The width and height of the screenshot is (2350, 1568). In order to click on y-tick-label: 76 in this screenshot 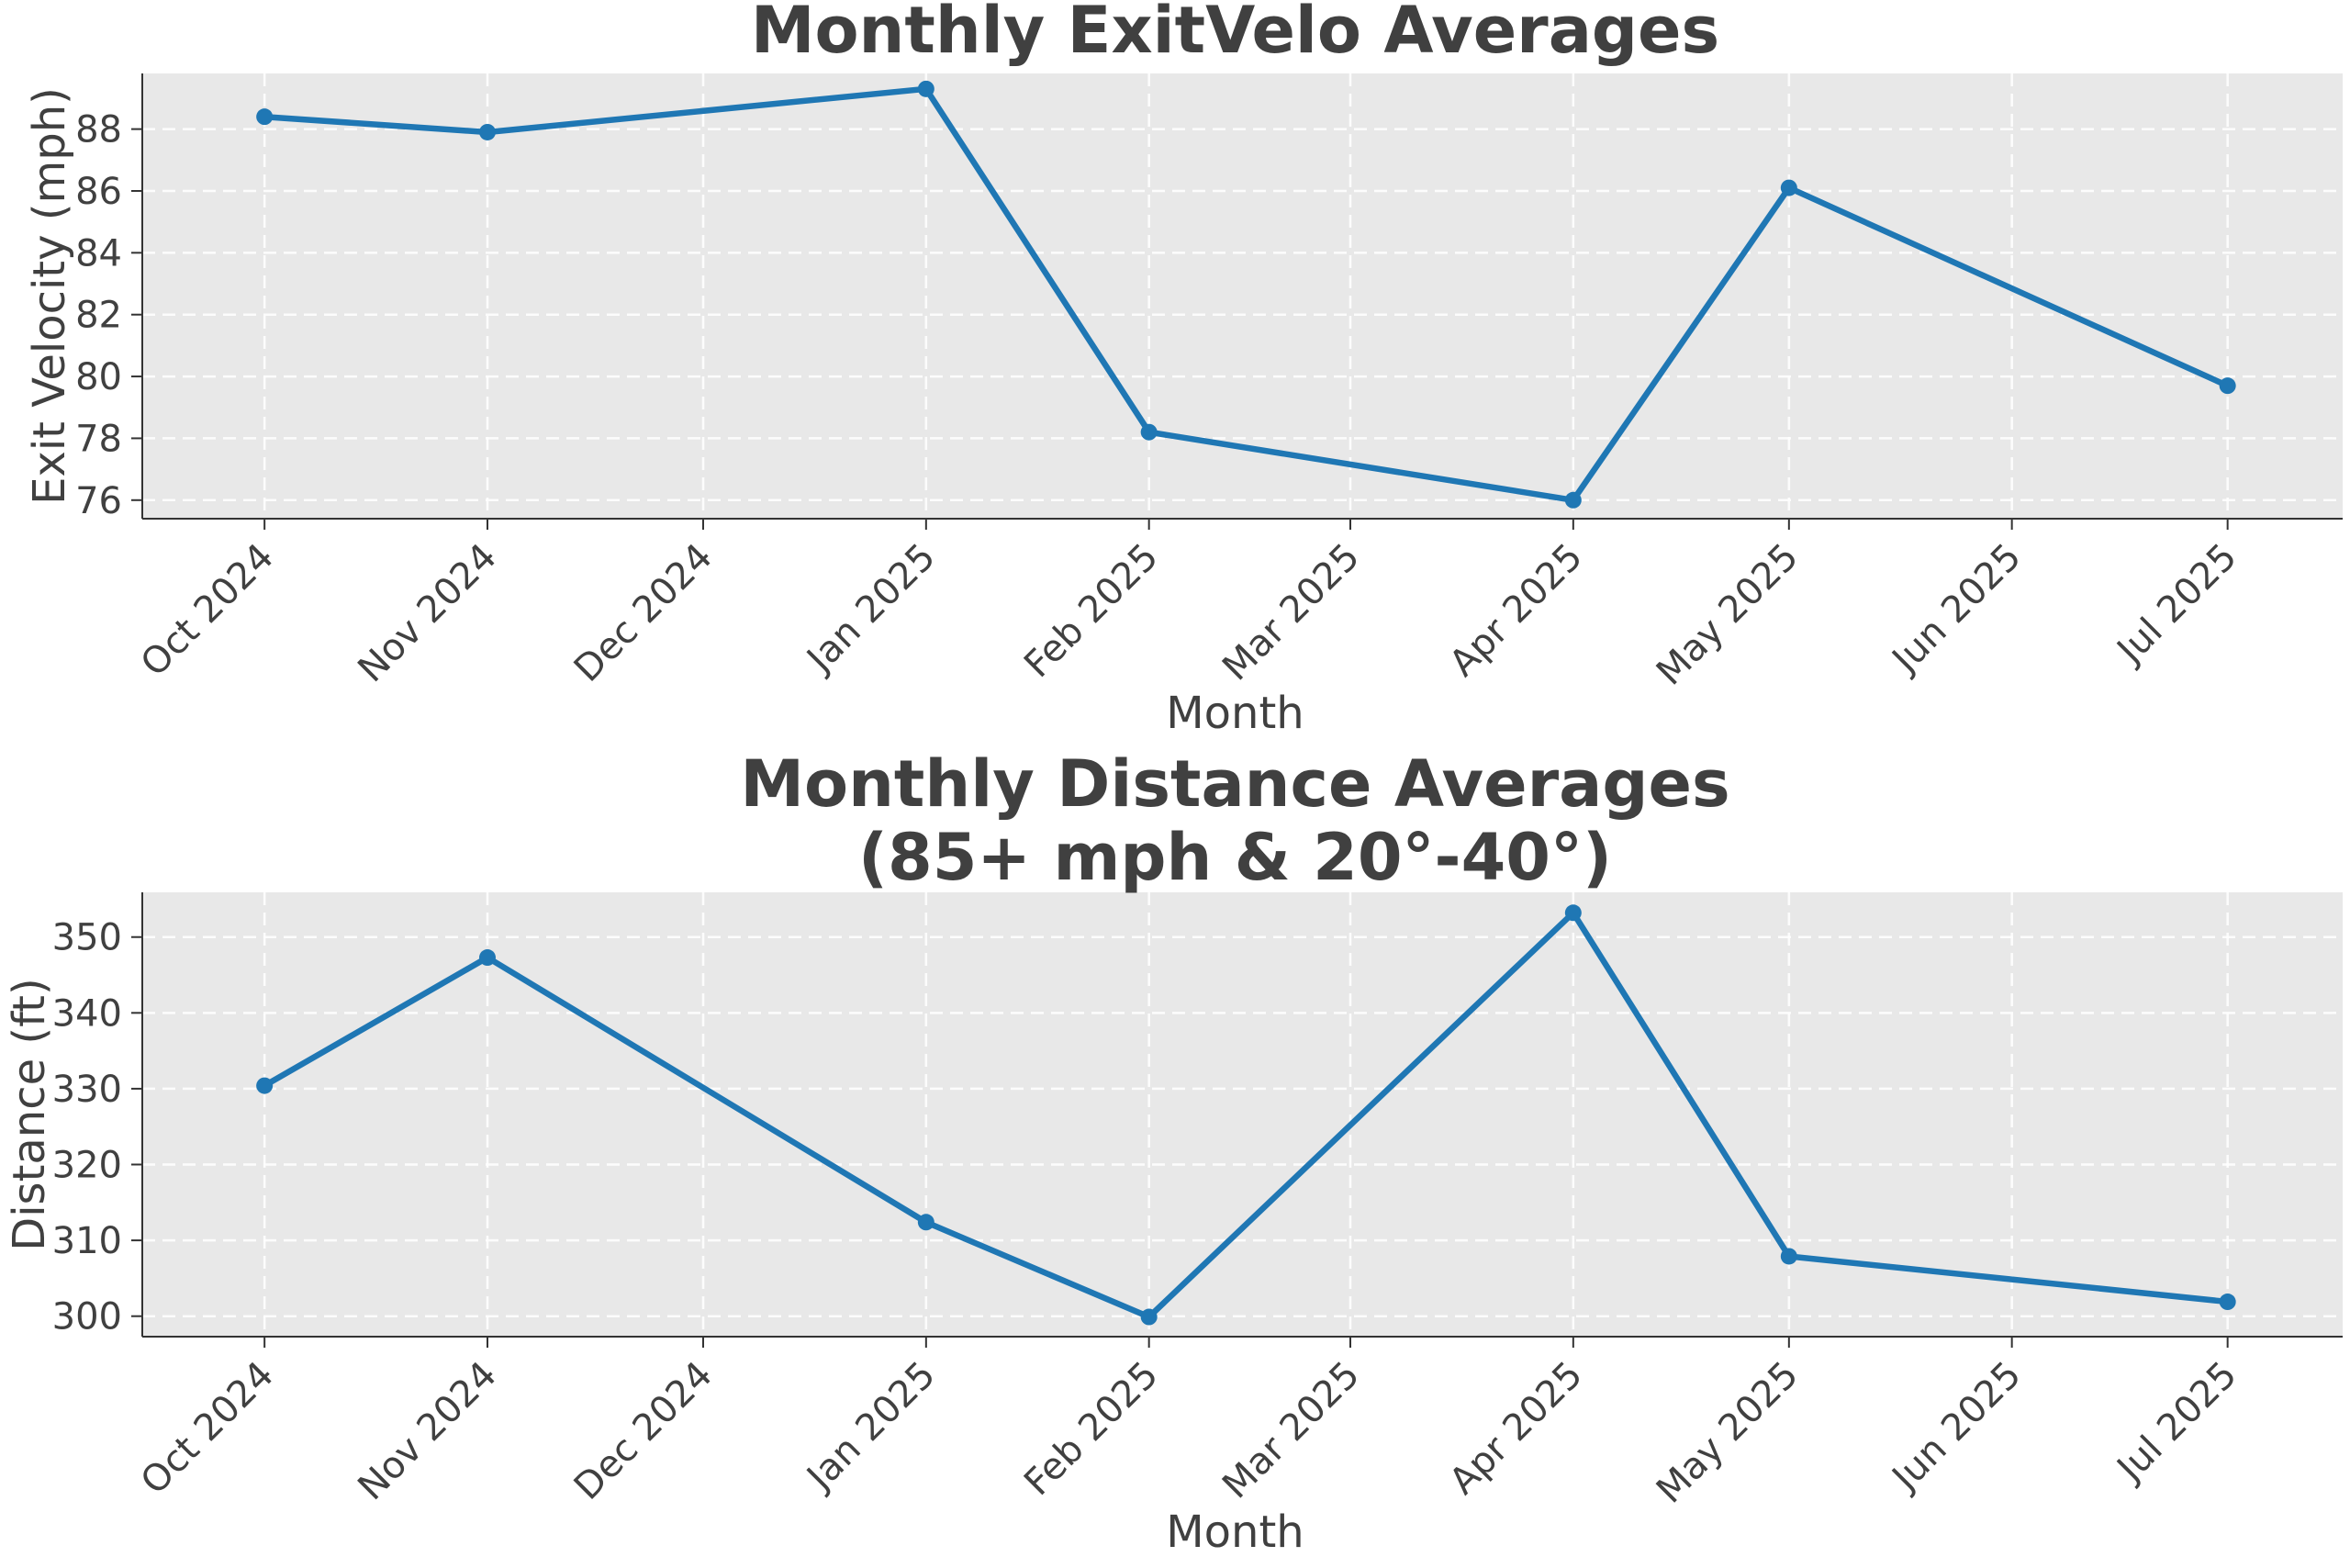, I will do `click(98, 501)`.